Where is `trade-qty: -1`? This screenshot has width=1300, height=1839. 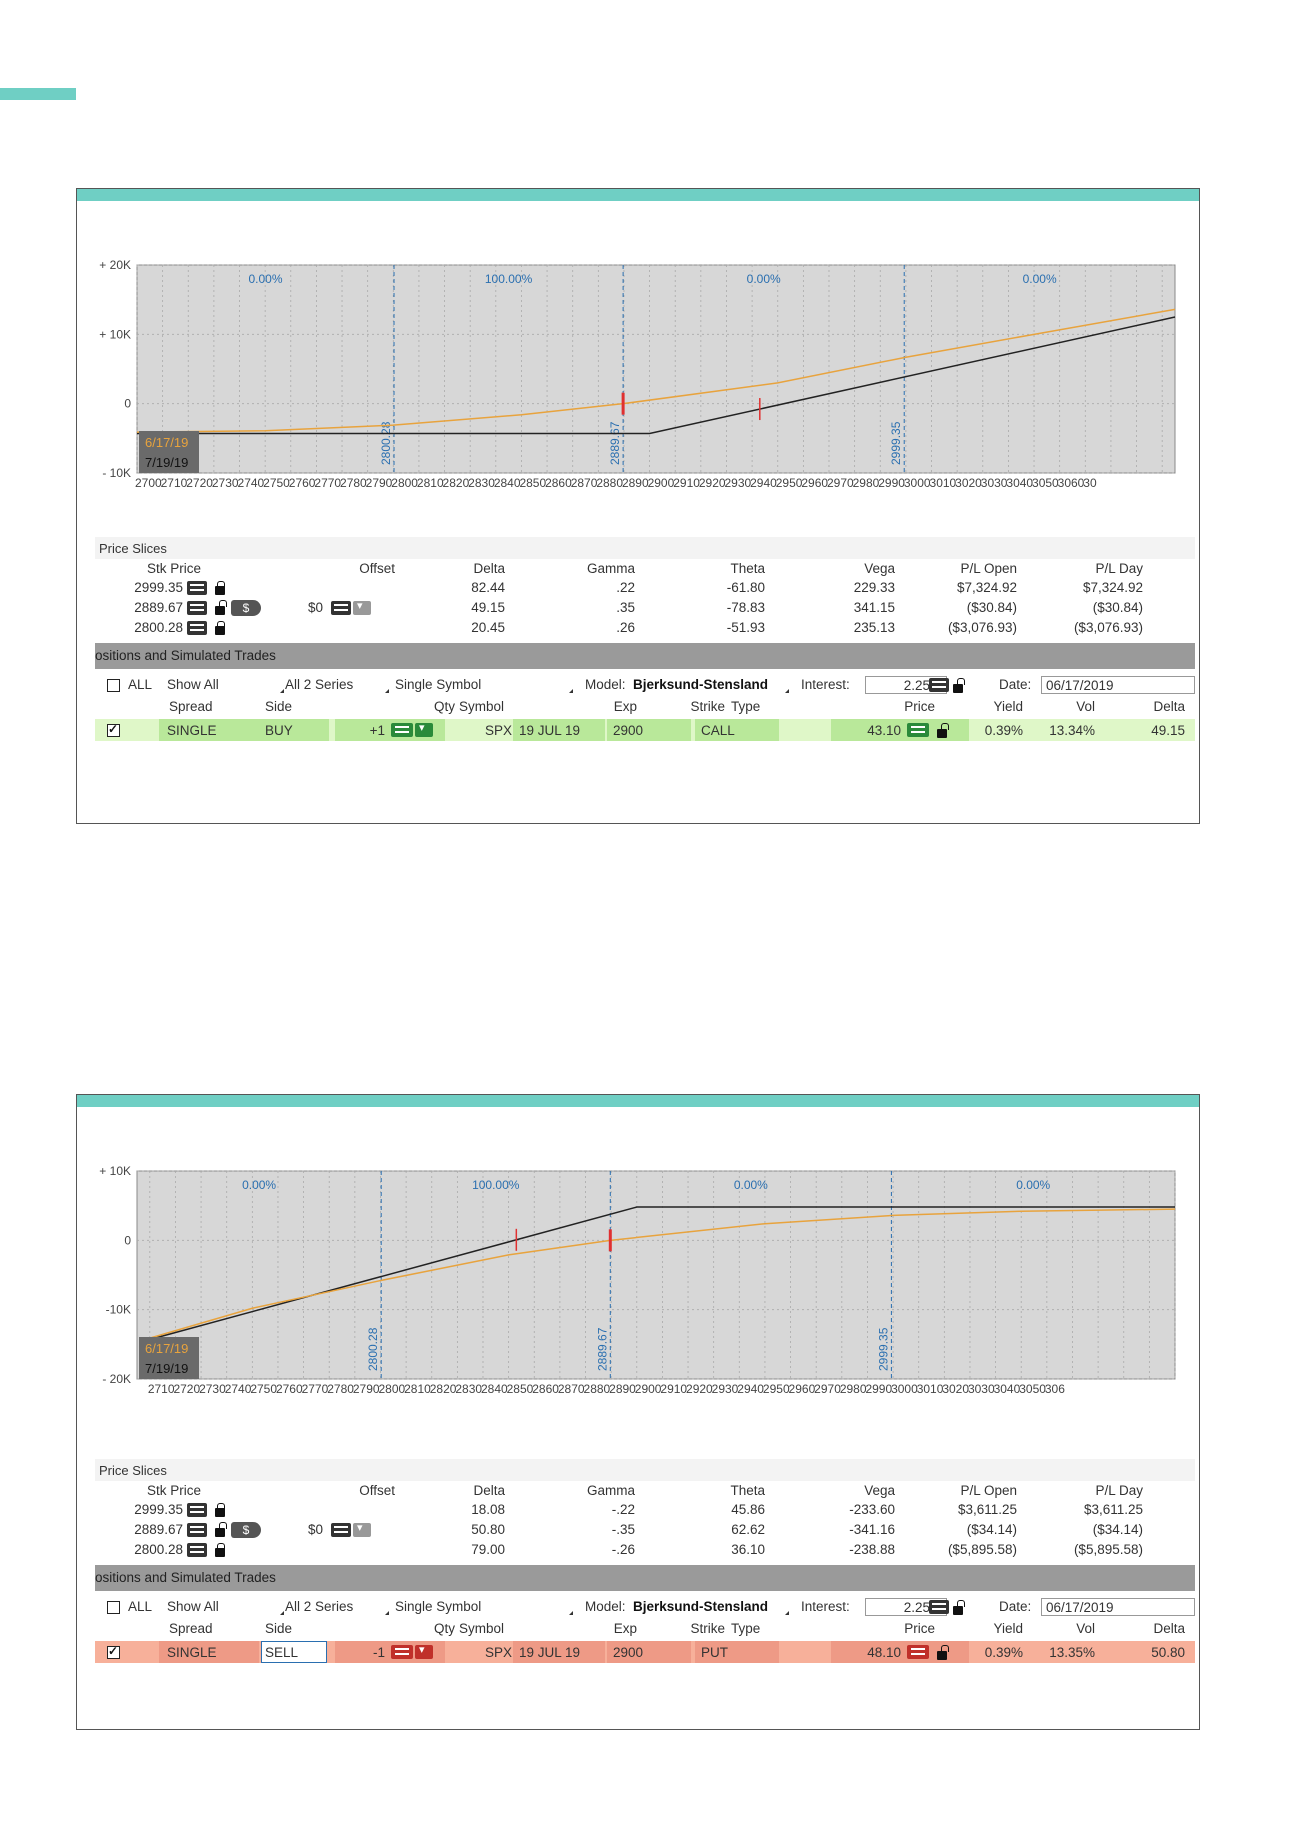 trade-qty: -1 is located at coordinates (378, 1652).